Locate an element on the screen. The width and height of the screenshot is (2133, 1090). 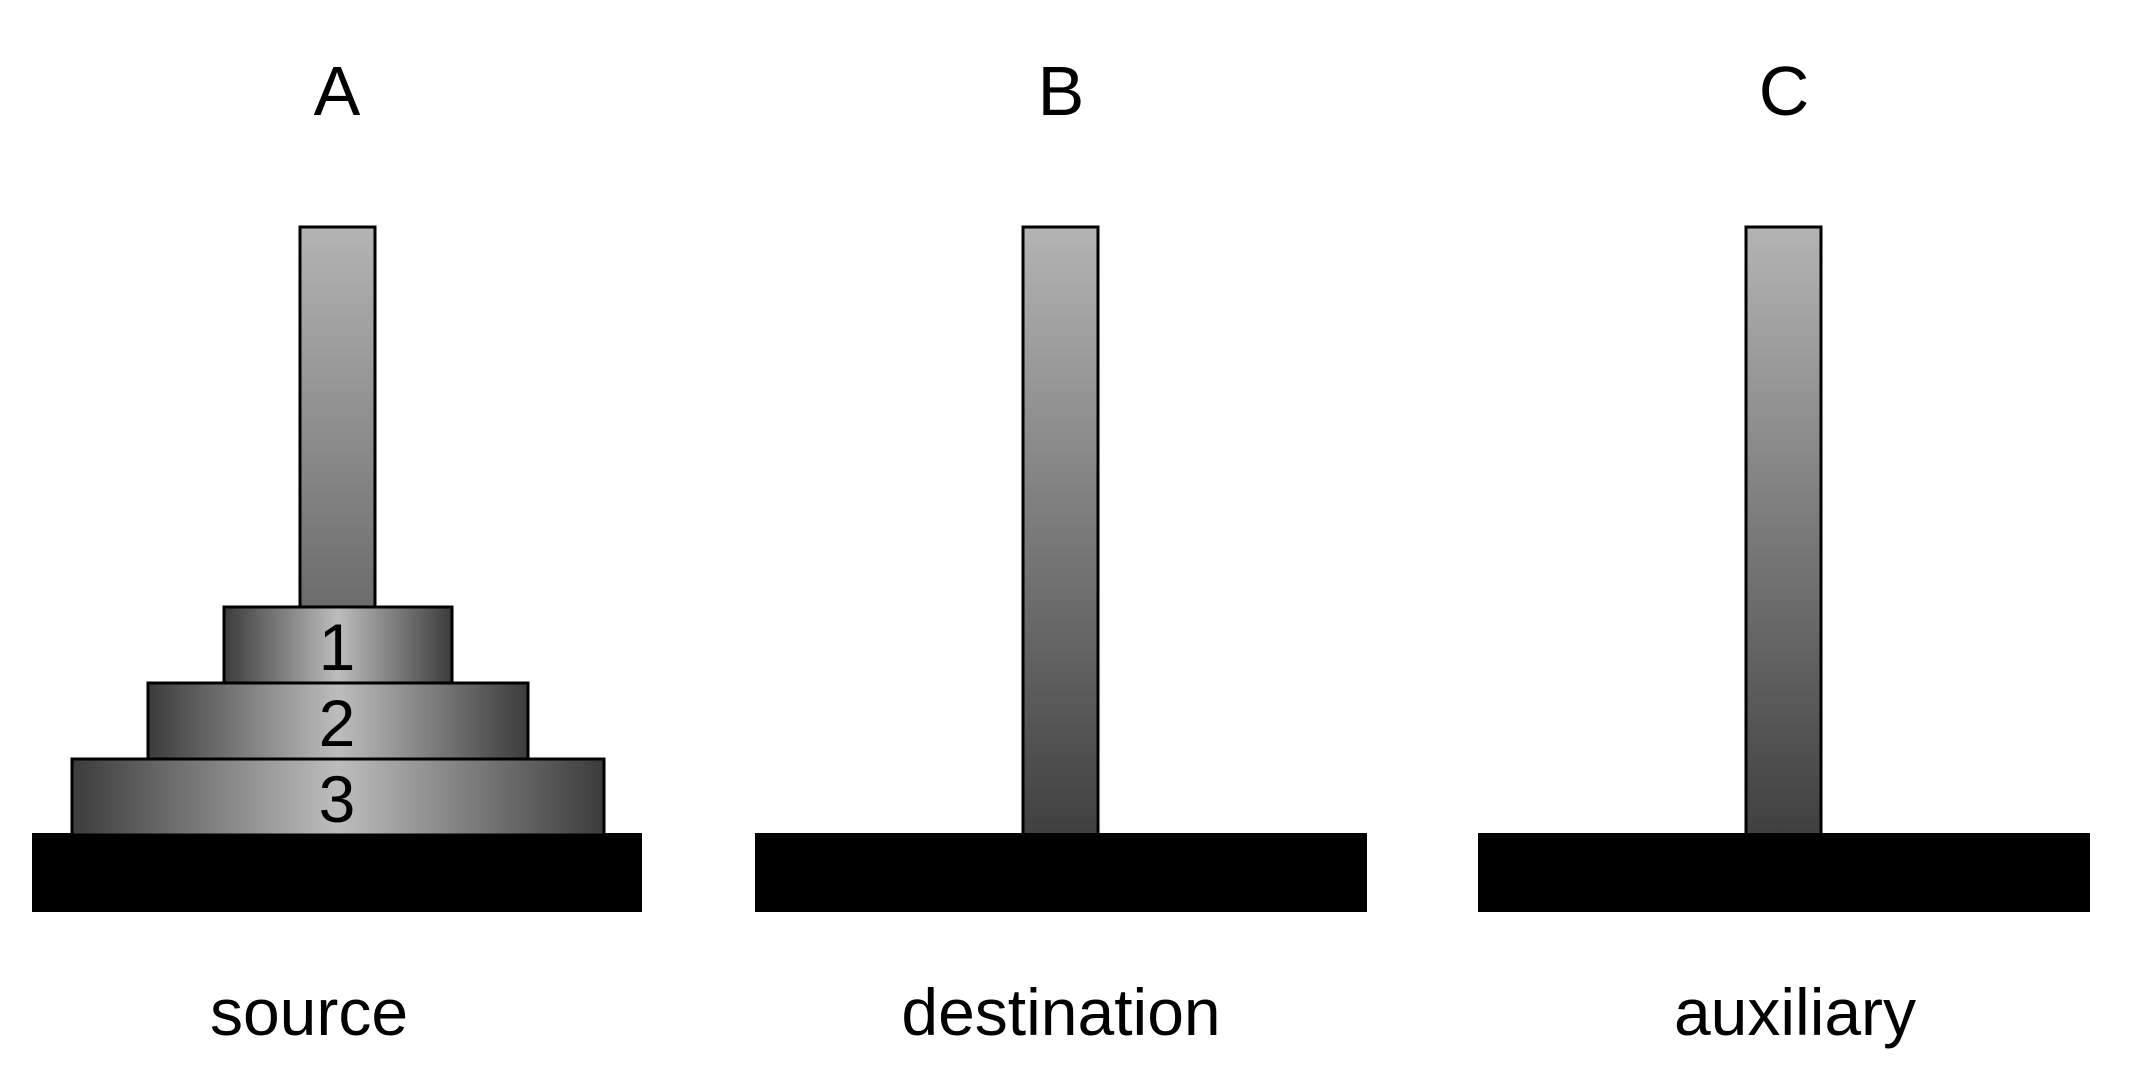
peg-B-rod is located at coordinates (1060, 531).